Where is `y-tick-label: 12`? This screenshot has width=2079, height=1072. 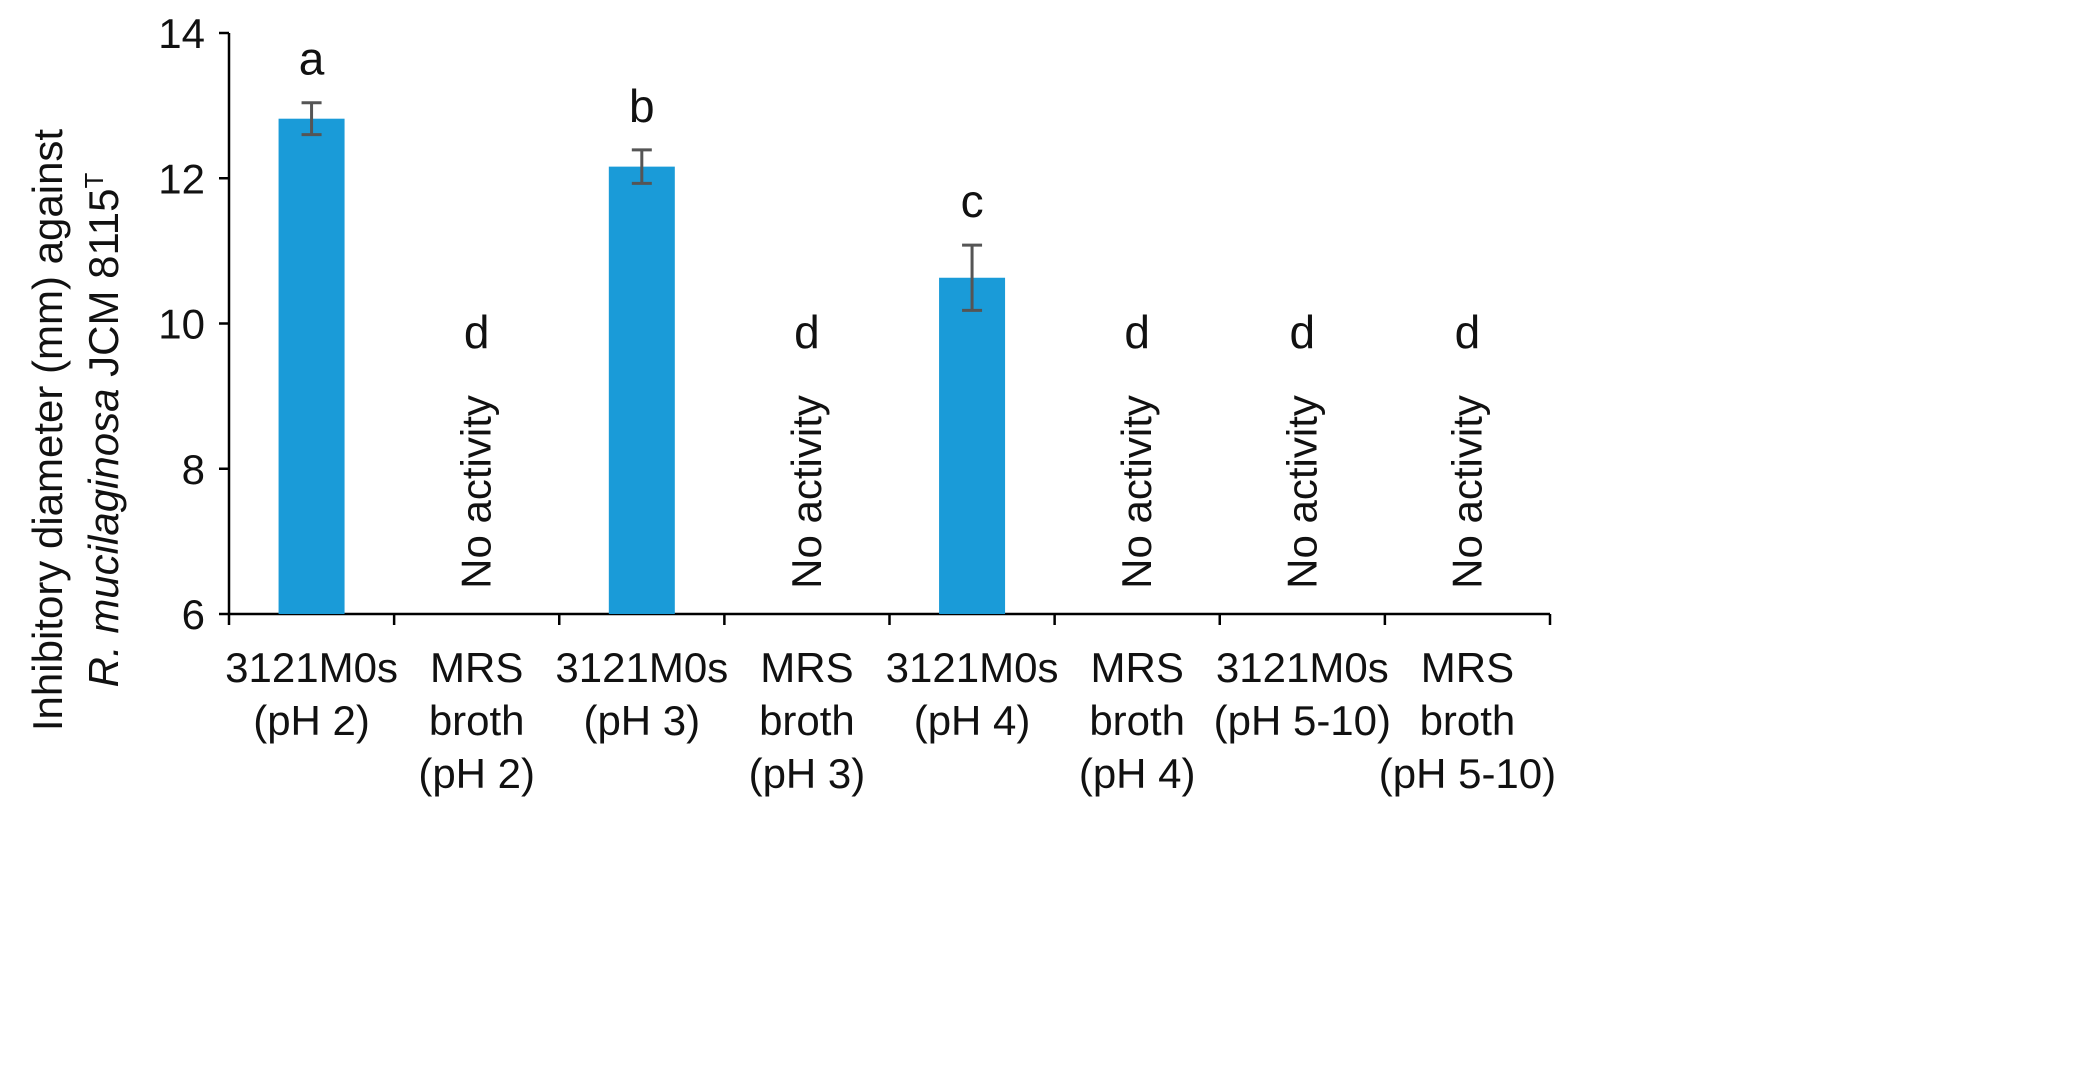 y-tick-label: 12 is located at coordinates (181, 178).